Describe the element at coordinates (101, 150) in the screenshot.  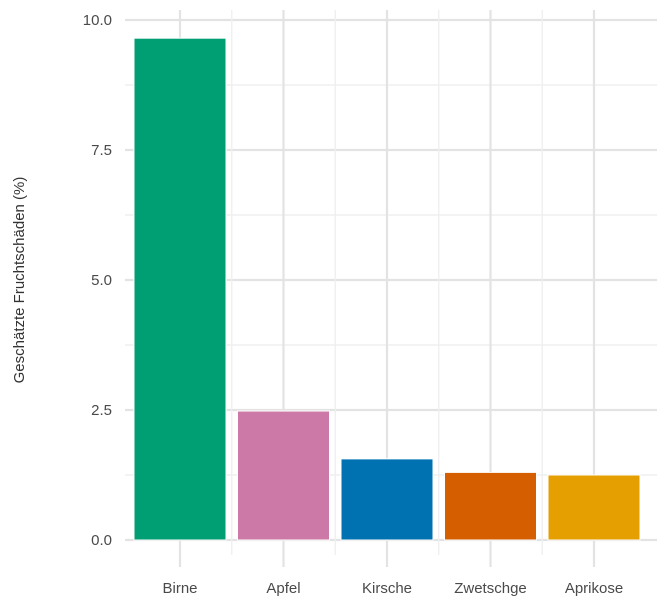
I see `y-tick-label: 7.5` at that location.